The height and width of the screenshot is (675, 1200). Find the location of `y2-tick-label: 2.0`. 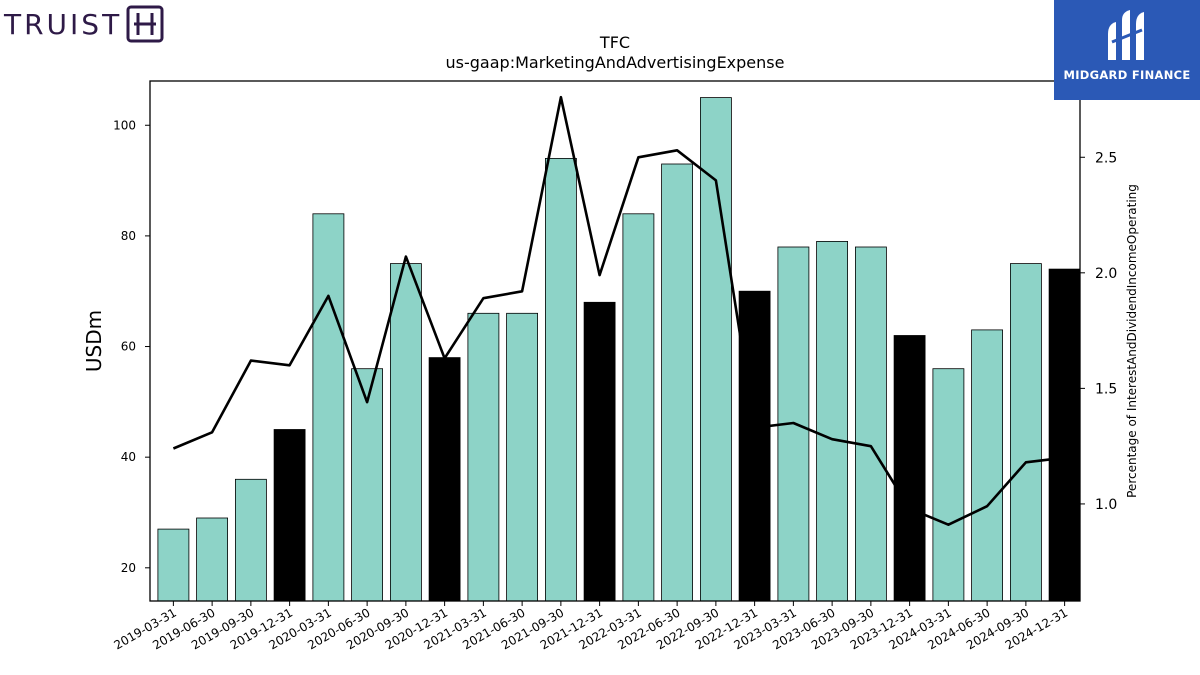

y2-tick-label: 2.0 is located at coordinates (1106, 274).